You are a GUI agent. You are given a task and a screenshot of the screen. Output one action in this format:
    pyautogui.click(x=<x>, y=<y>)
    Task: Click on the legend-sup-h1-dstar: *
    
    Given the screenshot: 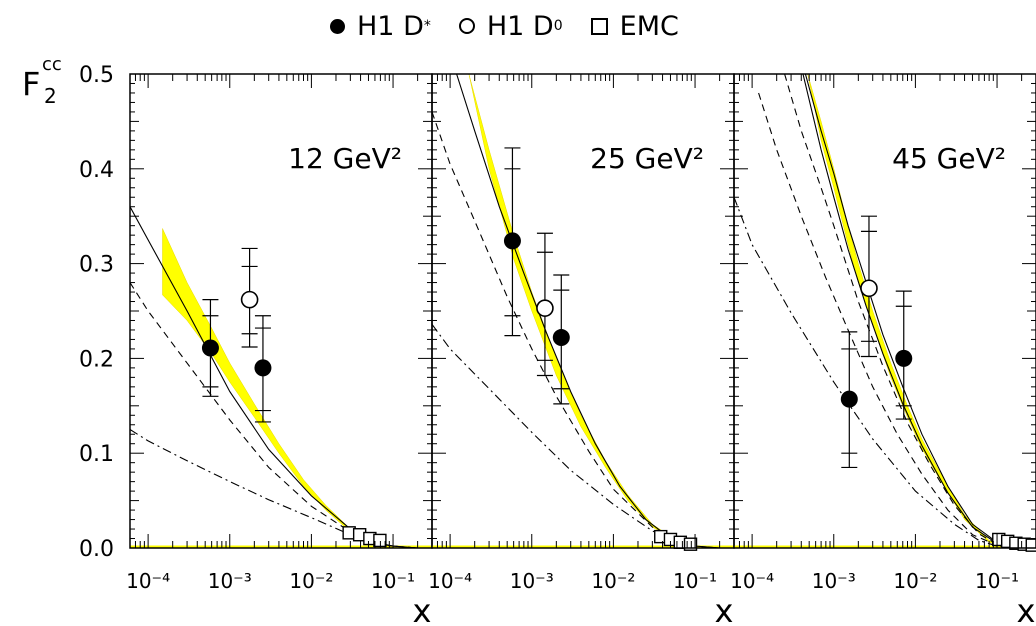 What is the action you would take?
    pyautogui.click(x=427, y=26)
    